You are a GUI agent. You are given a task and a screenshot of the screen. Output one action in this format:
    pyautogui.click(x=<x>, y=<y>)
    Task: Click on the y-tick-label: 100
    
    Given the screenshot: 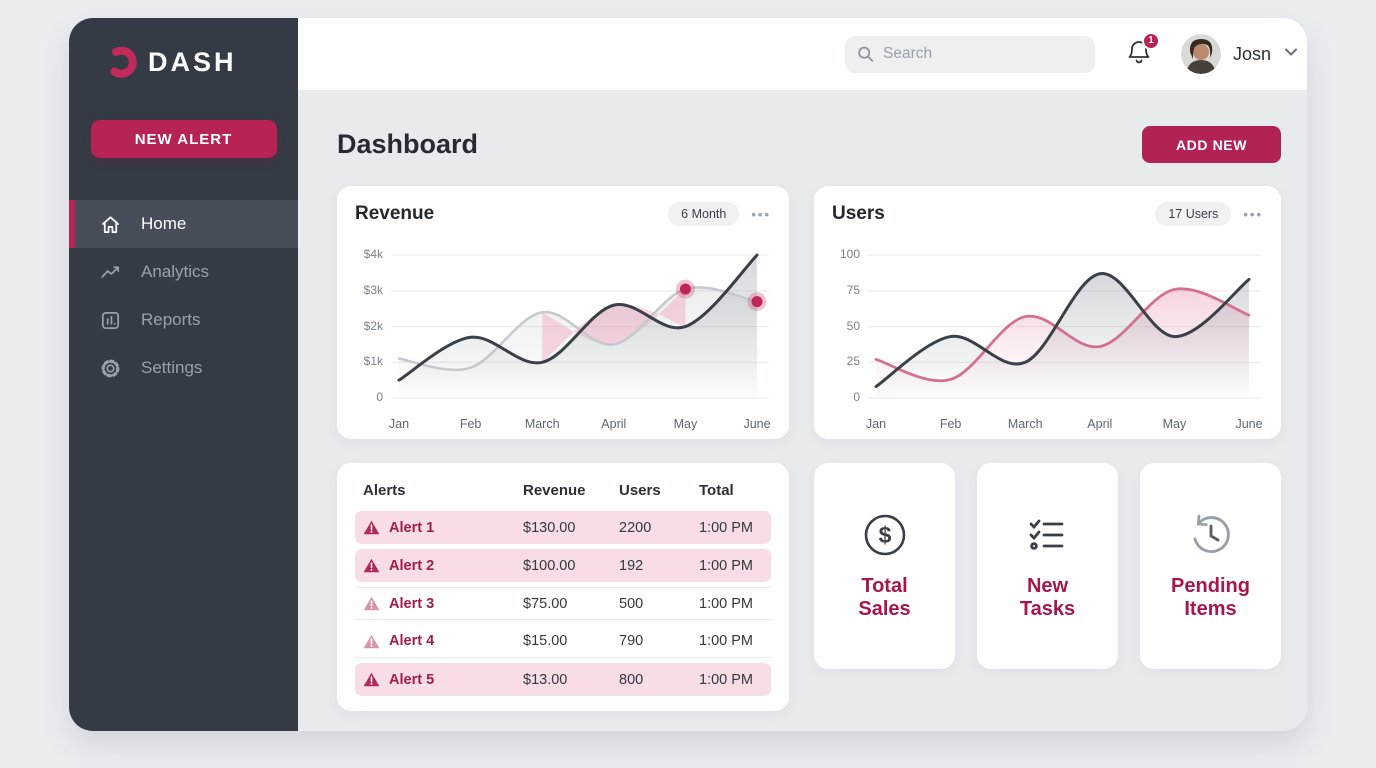 What is the action you would take?
    pyautogui.click(x=849, y=254)
    